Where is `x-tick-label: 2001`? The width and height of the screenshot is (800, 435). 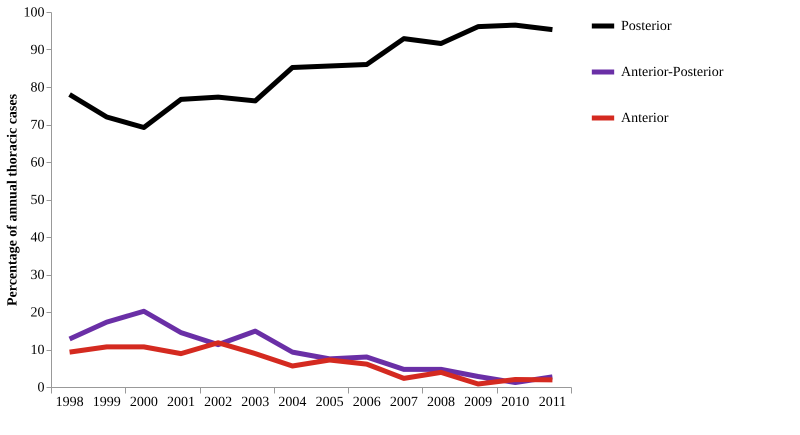
x-tick-label: 2001 is located at coordinates (181, 402).